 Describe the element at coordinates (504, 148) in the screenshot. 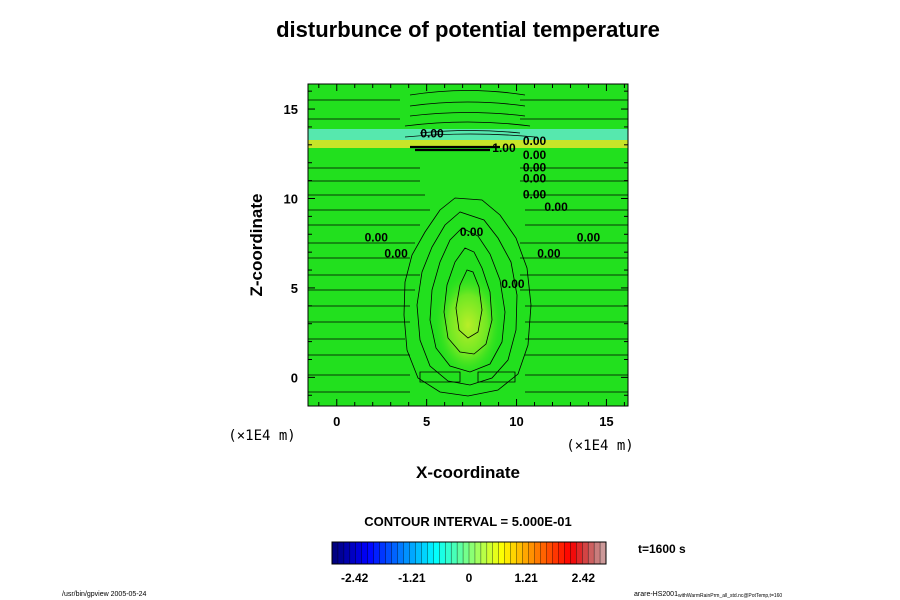

I see `contour-label: 1.00` at that location.